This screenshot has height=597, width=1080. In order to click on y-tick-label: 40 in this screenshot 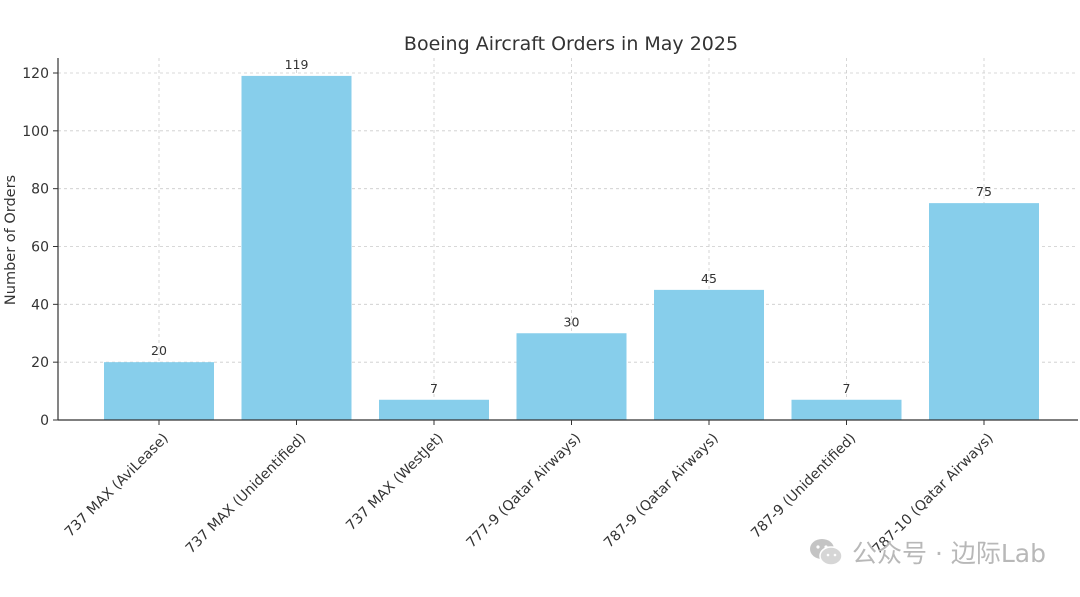, I will do `click(40, 305)`.